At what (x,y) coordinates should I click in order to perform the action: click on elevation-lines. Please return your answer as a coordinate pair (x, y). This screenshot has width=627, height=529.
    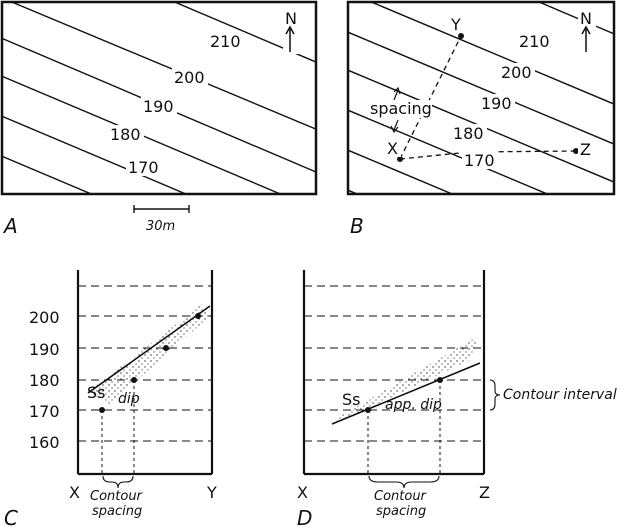
    Looking at the image, I should click on (394, 363).